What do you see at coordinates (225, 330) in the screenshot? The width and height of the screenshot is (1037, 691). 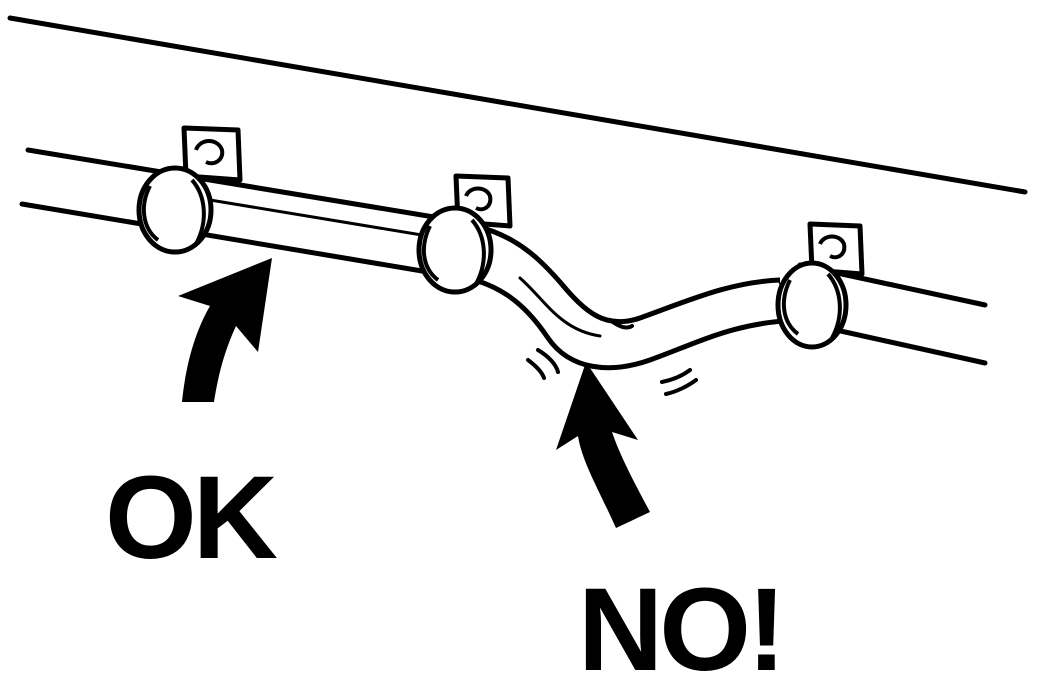 I see `ok-arrow-icon` at bounding box center [225, 330].